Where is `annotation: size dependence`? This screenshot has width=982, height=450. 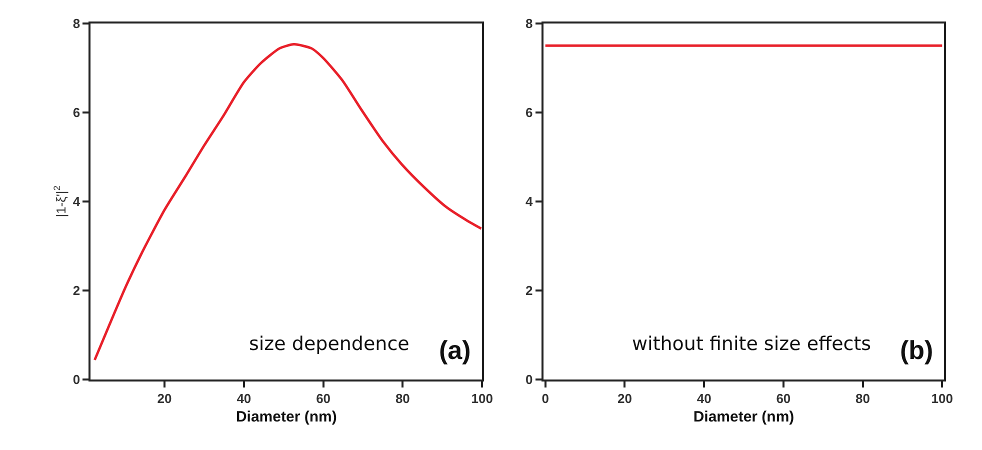
annotation: size dependence is located at coordinates (329, 344).